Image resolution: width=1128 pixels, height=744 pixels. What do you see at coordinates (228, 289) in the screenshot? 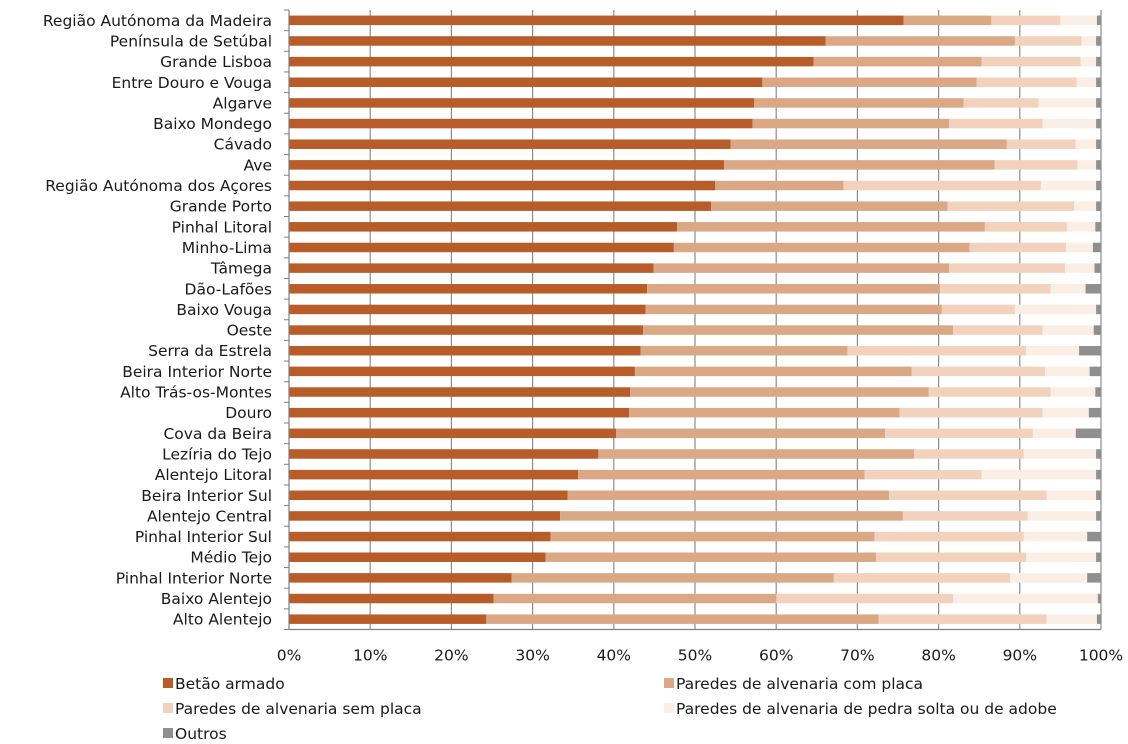
I see `category-label: Dão-Lafões` at bounding box center [228, 289].